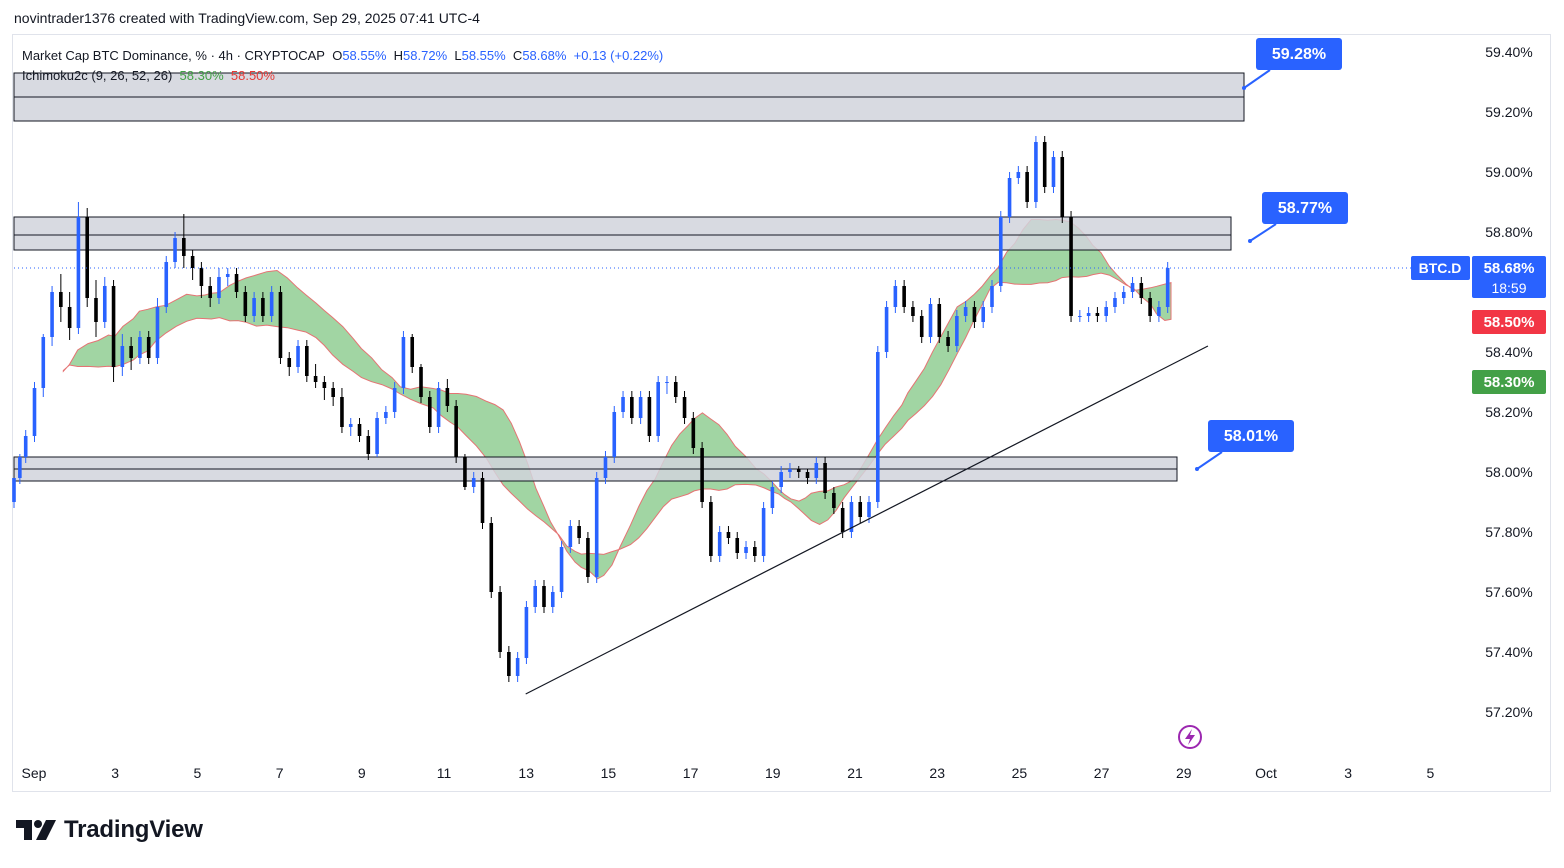 The image size is (1564, 868). Describe the element at coordinates (1440, 268) in the screenshot. I see `symbol-badge` at that location.